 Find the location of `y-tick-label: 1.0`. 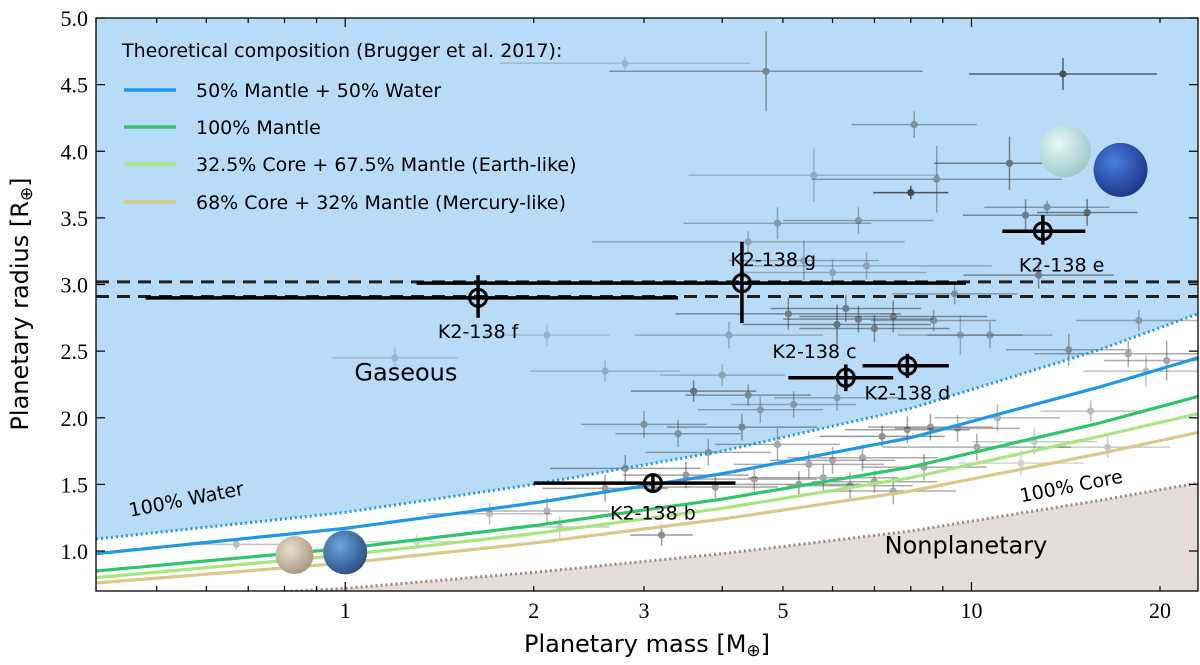

y-tick-label: 1.0 is located at coordinates (75, 551).